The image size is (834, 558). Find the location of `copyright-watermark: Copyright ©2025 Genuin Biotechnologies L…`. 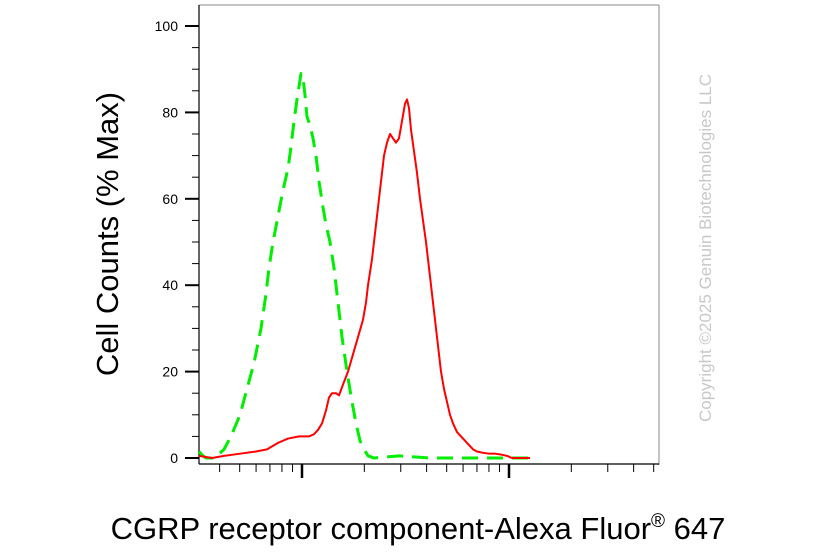

copyright-watermark: Copyright ©2025 Genuin Biotechnologies L… is located at coordinates (705, 248).